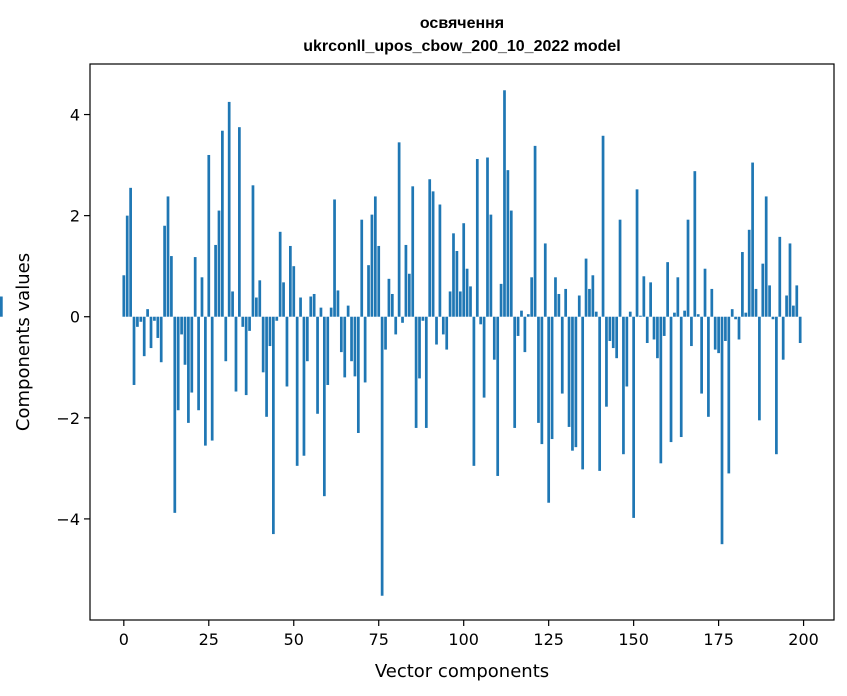 The image size is (847, 696). I want to click on x-tick-label: 50, so click(294, 639).